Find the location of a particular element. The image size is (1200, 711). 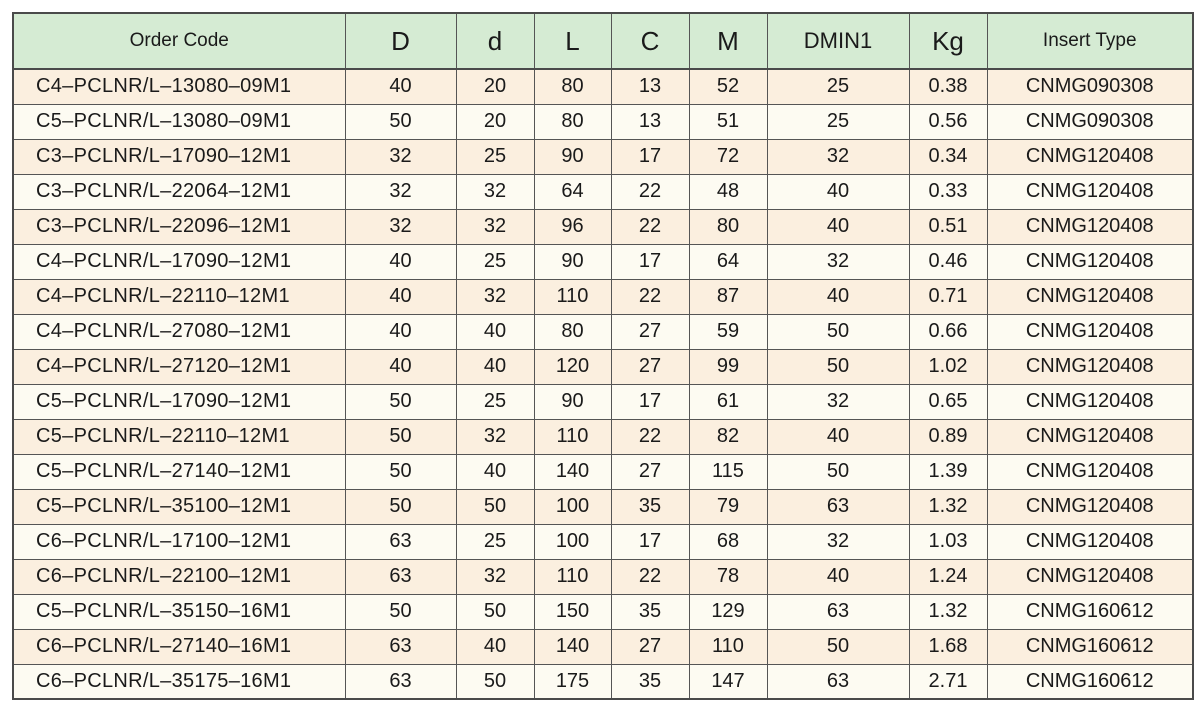

cell-m: 80 is located at coordinates (728, 226).